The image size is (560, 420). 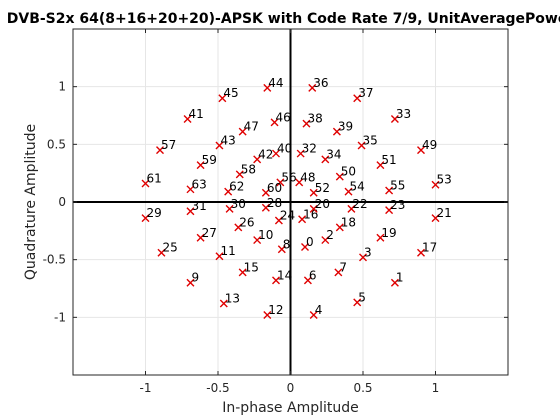 What do you see at coordinates (342, 128) in the screenshot?
I see `data-point: 39` at bounding box center [342, 128].